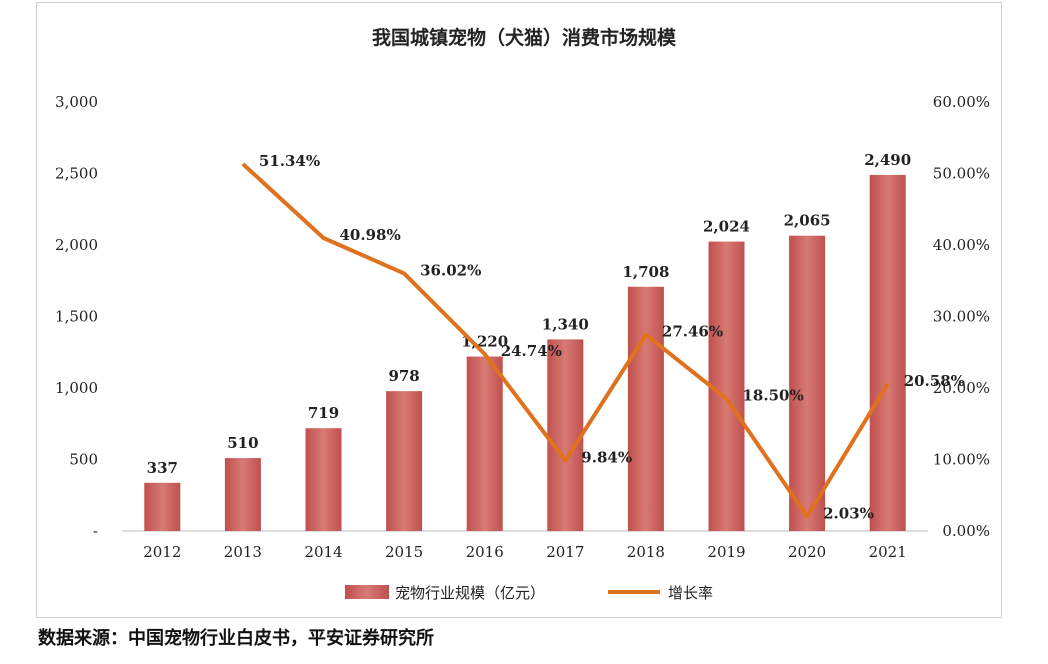 The image size is (1048, 664). I want to click on rate-value-label: 24.74%, so click(531, 351).